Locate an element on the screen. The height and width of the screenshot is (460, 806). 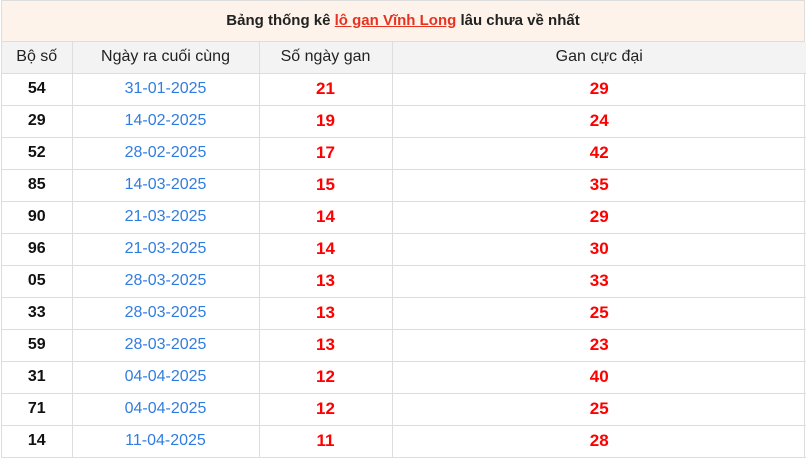
header-ngay-ra: Ngày ra cuối cùng is located at coordinates (165, 58).